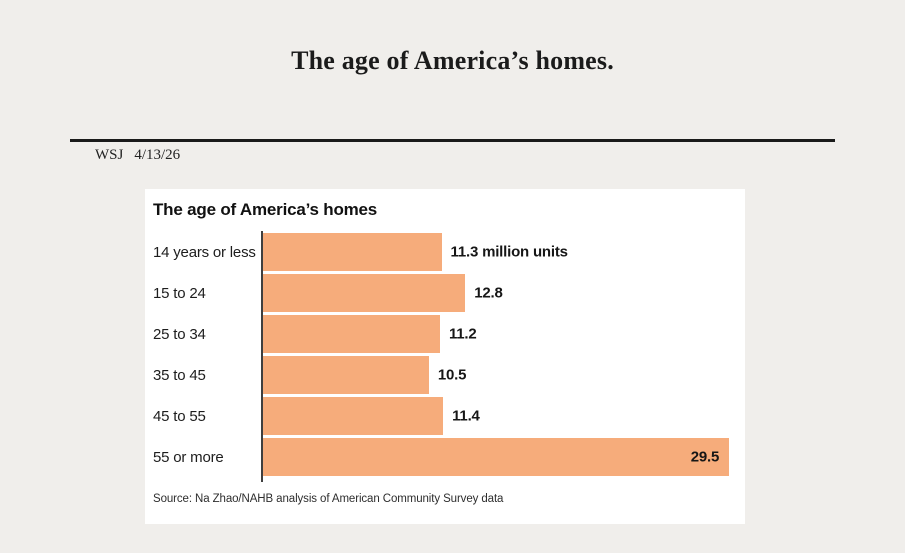 This screenshot has height=553, width=905. I want to click on bar-track: 12.8, so click(499, 293).